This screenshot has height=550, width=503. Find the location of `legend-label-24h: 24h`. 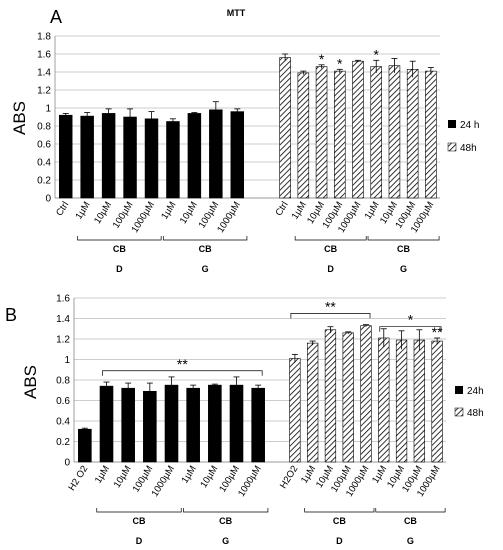

legend-label-24h: 24h is located at coordinates (475, 391).